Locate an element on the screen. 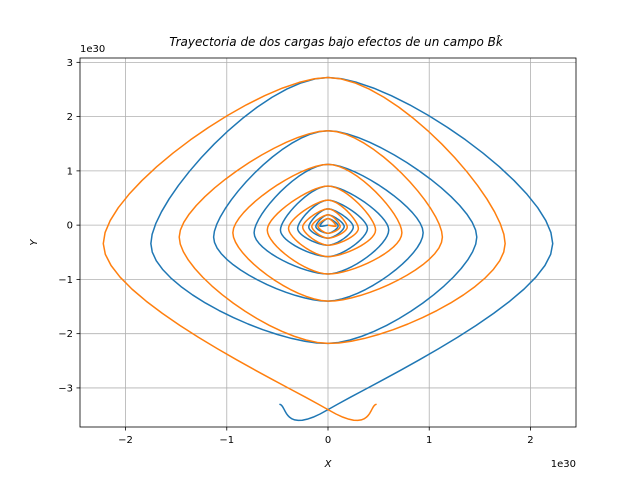 The width and height of the screenshot is (640, 480). y-tick-label: 0 is located at coordinates (70, 226).